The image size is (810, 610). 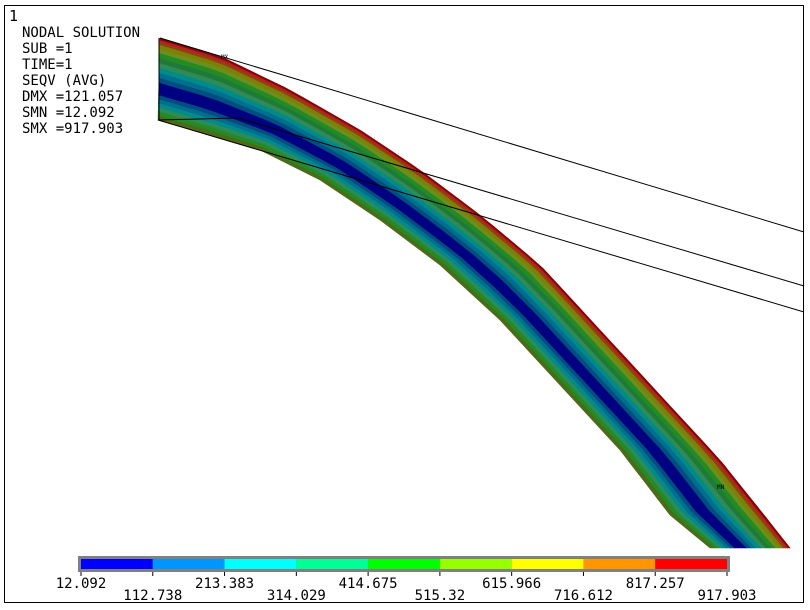 What do you see at coordinates (47, 49) in the screenshot?
I see `info-line: SUB =1` at bounding box center [47, 49].